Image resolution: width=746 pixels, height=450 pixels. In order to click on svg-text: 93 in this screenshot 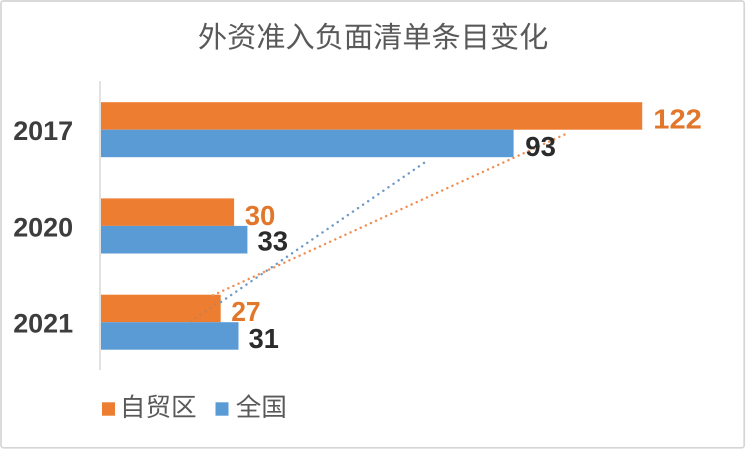, I will do `click(540, 146)`.